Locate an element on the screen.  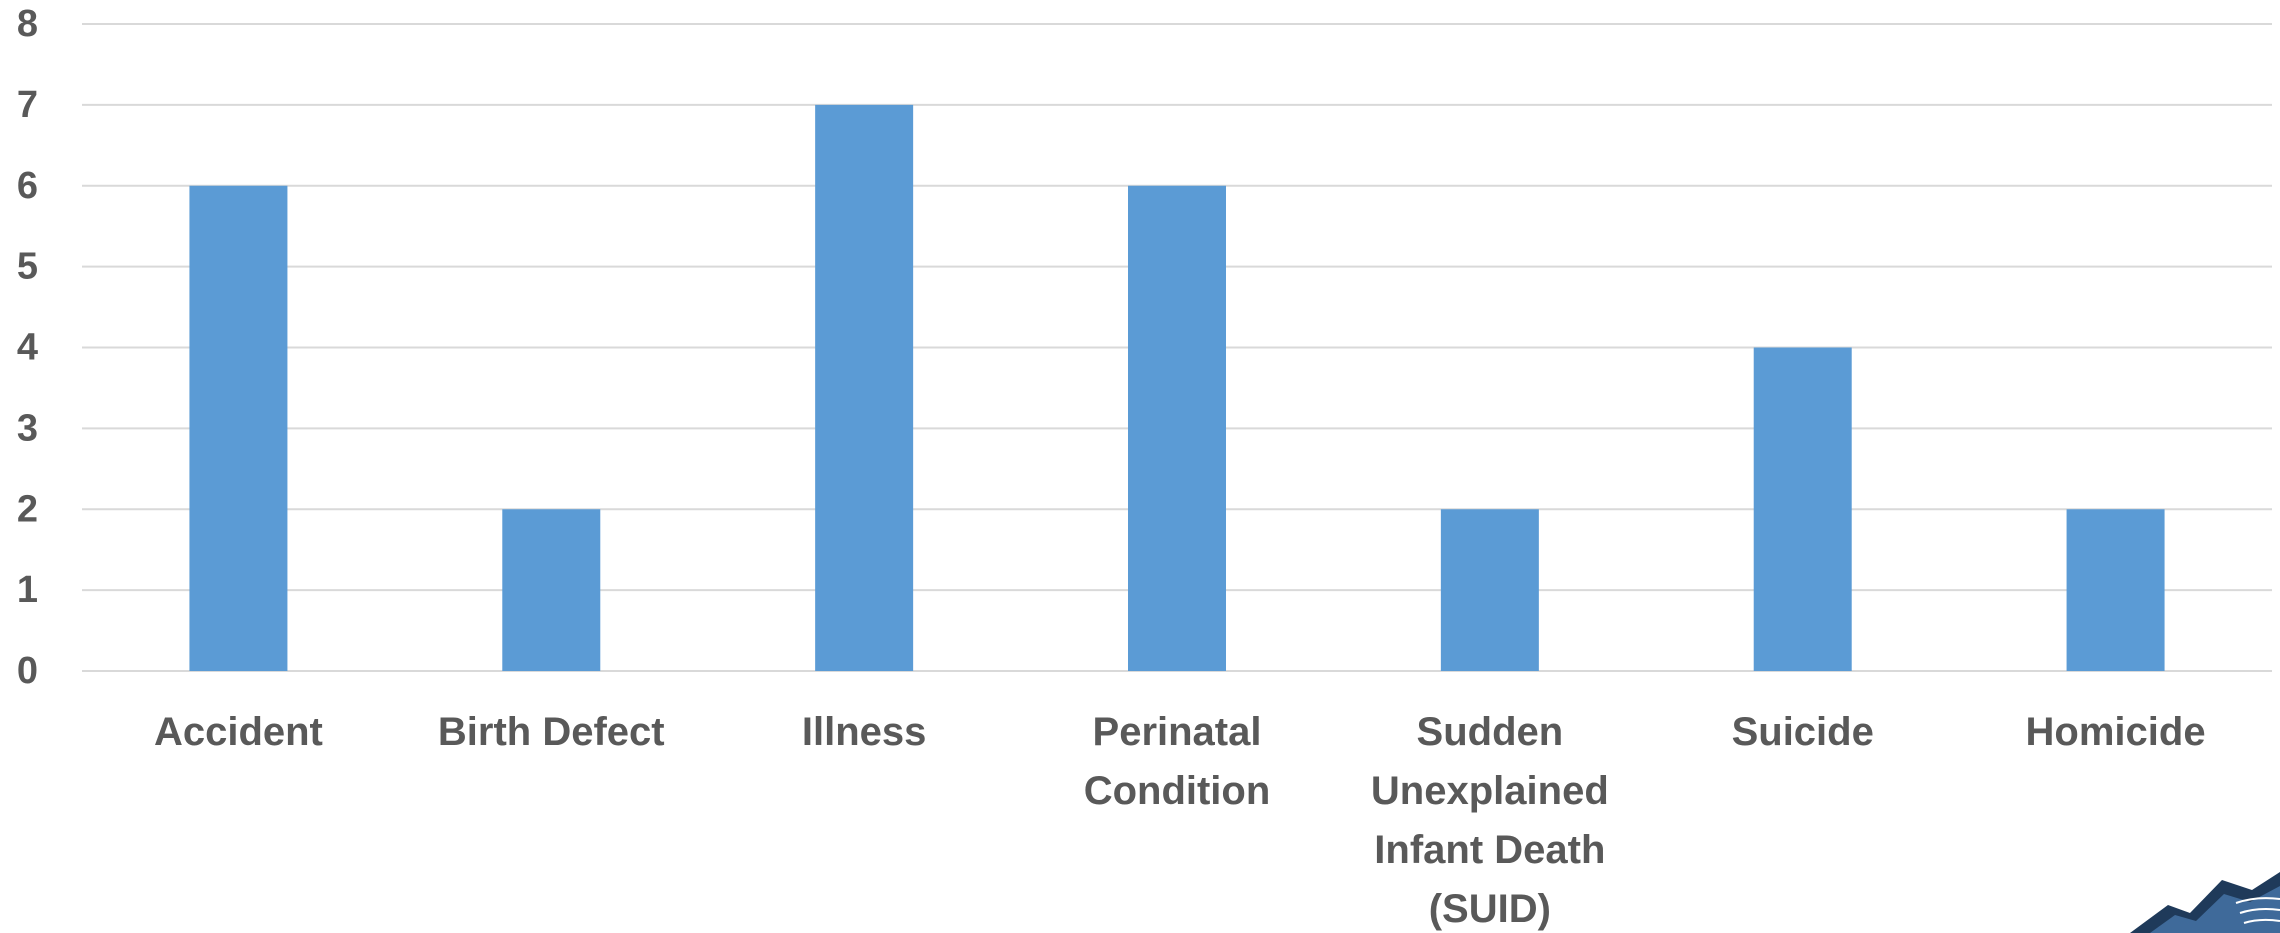
y-tick-label: 5 is located at coordinates (27, 267).